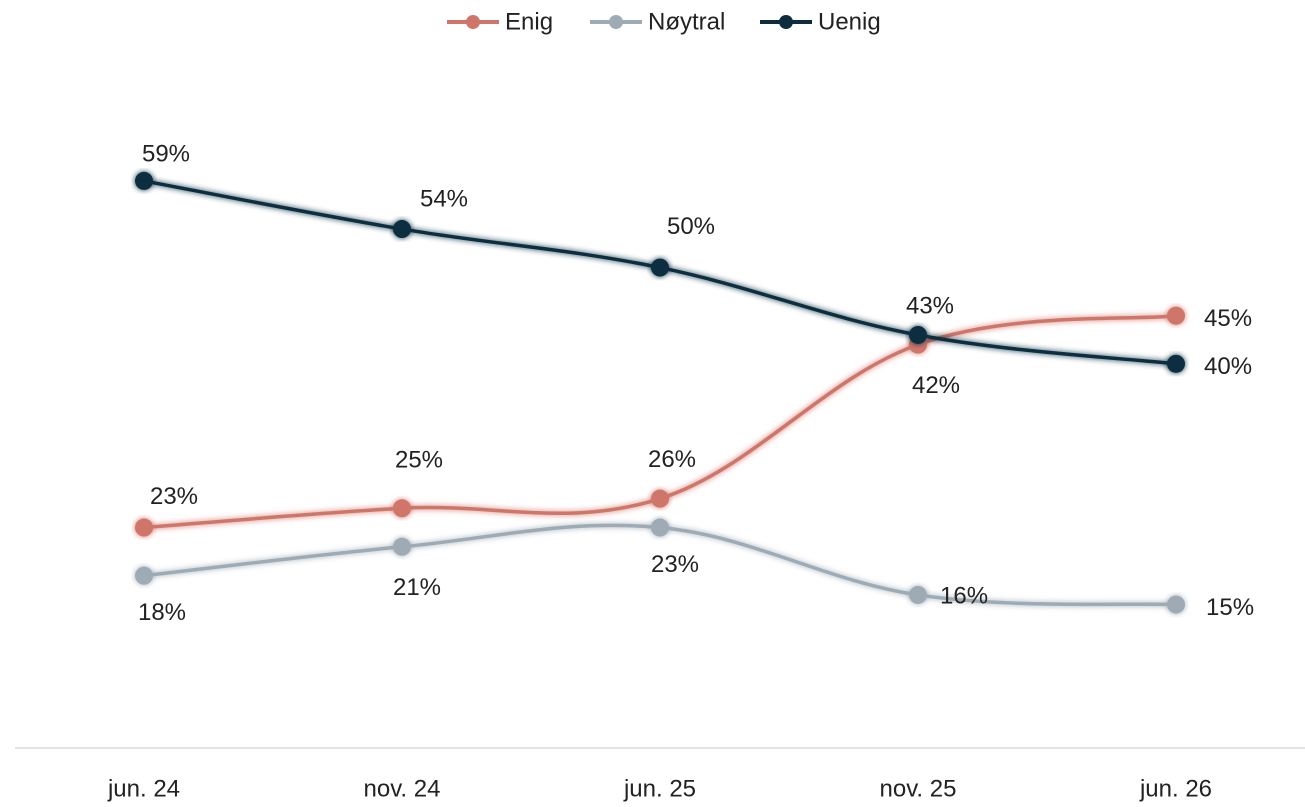  What do you see at coordinates (930, 305) in the screenshot?
I see `data-label: 43%` at bounding box center [930, 305].